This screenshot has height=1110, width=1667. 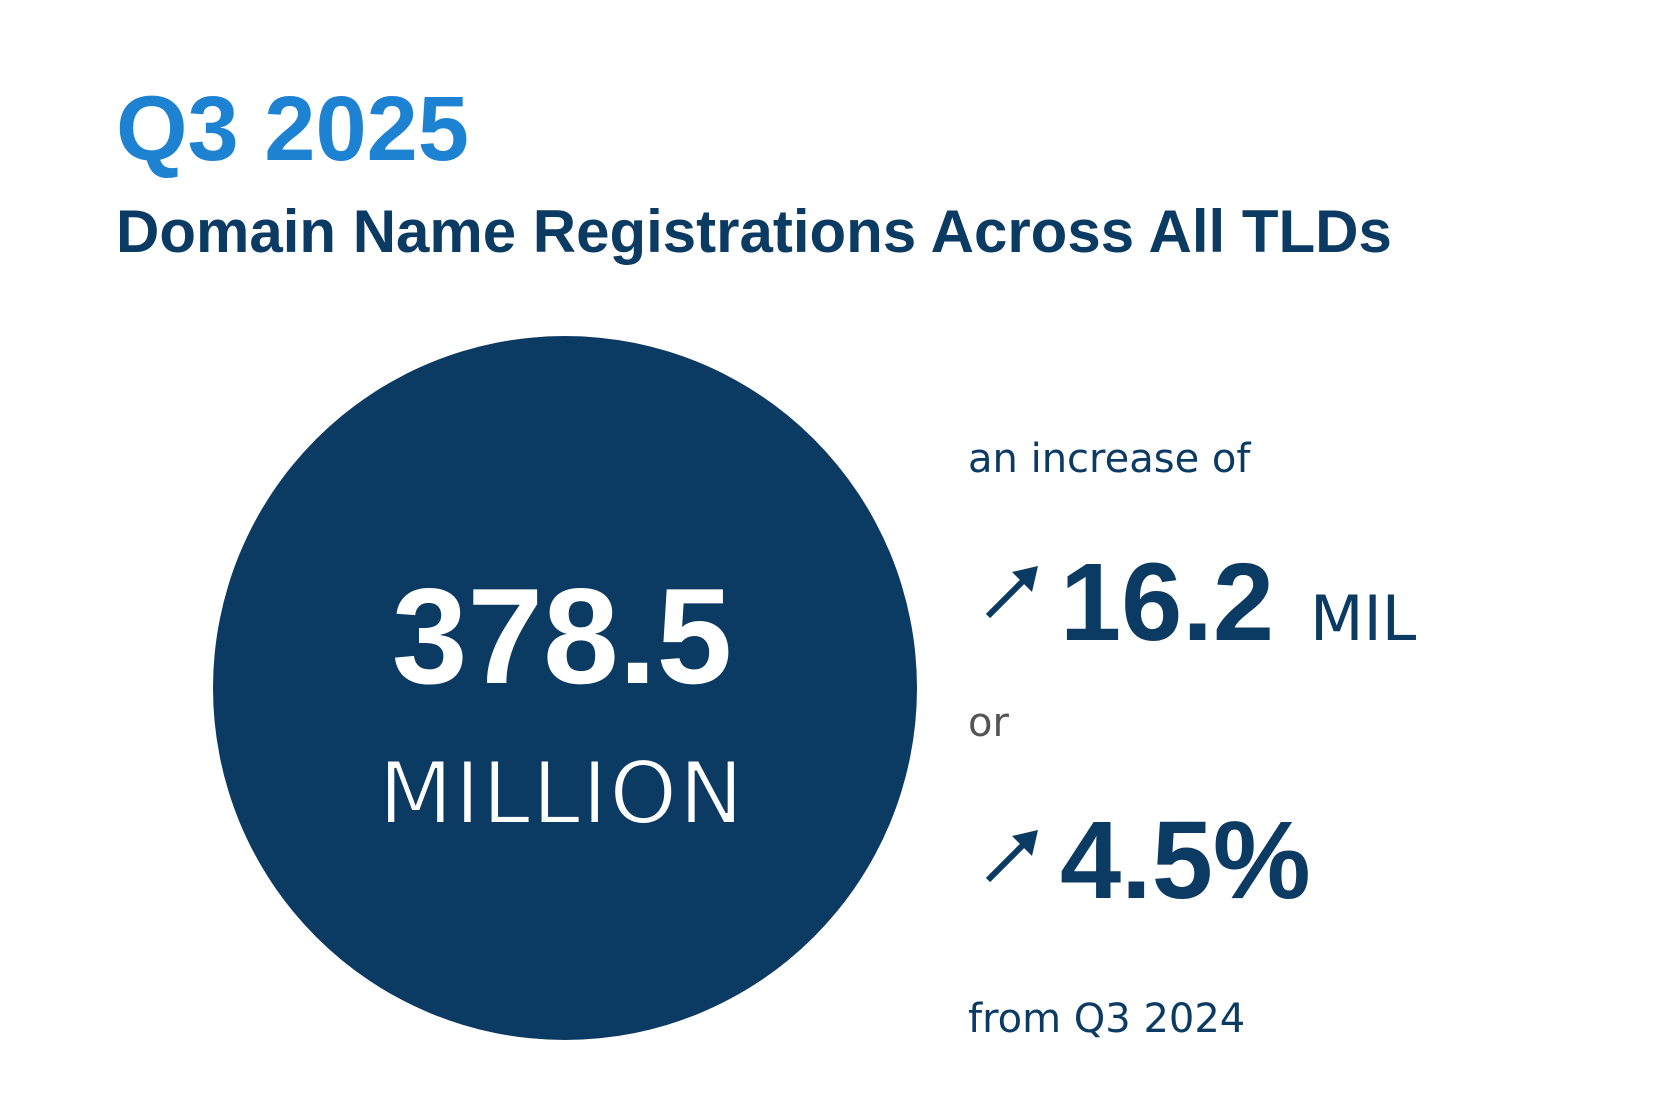 What do you see at coordinates (1106, 1019) in the screenshot?
I see `comparison: from Q3 2024` at bounding box center [1106, 1019].